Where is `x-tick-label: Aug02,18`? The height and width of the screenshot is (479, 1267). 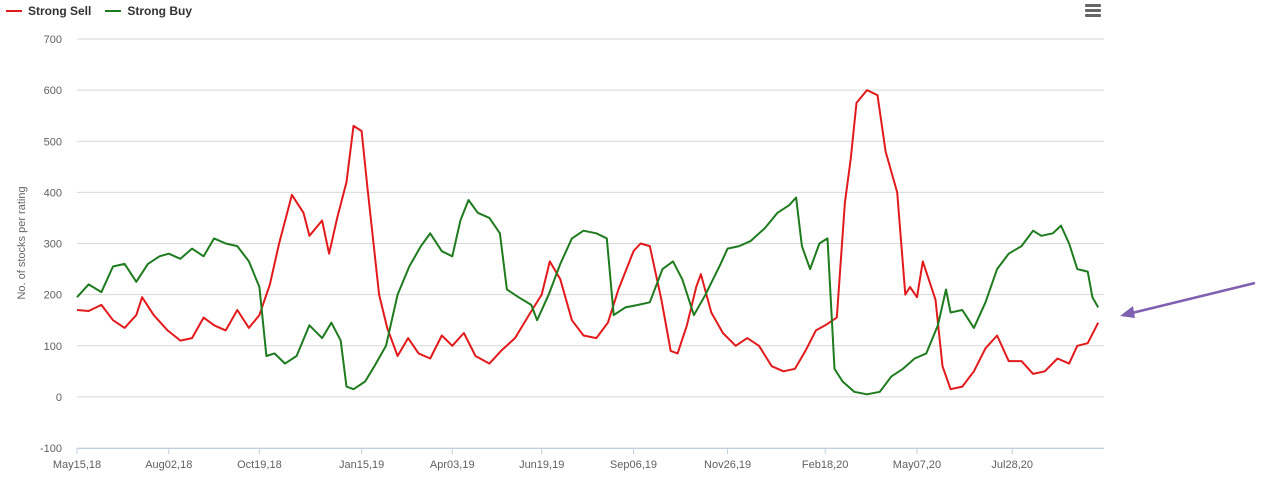
x-tick-label: Aug02,18 is located at coordinates (168, 465).